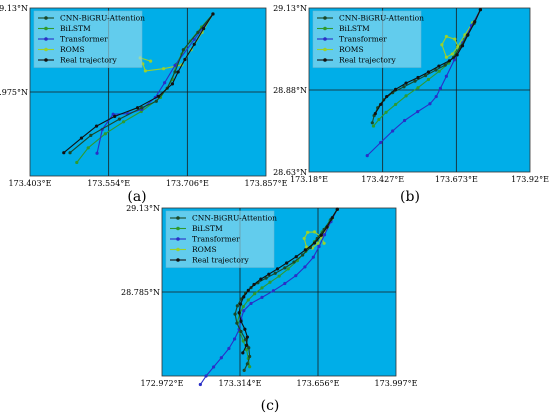 This screenshot has height=415, width=550. I want to click on panel-c-legend-label-real_trajectory: Real trajectory, so click(220, 260).